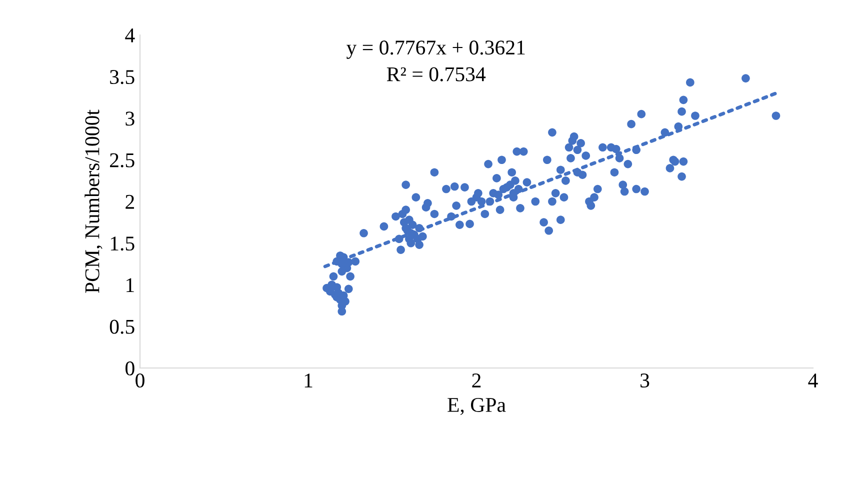 This screenshot has height=482, width=865. Describe the element at coordinates (130, 368) in the screenshot. I see `y-tick-label: 0` at that location.